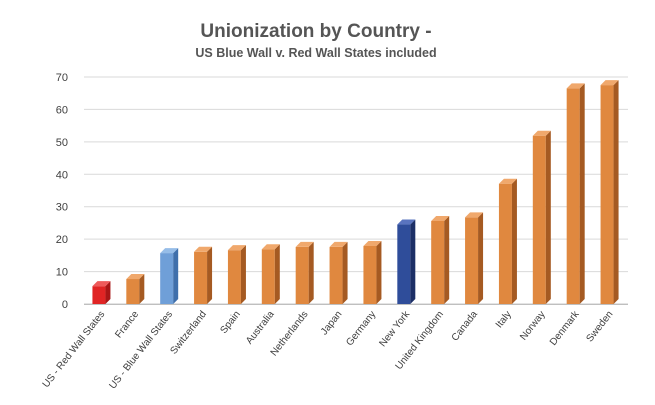  What do you see at coordinates (62, 78) in the screenshot?
I see `y-tick-label: 70` at bounding box center [62, 78].